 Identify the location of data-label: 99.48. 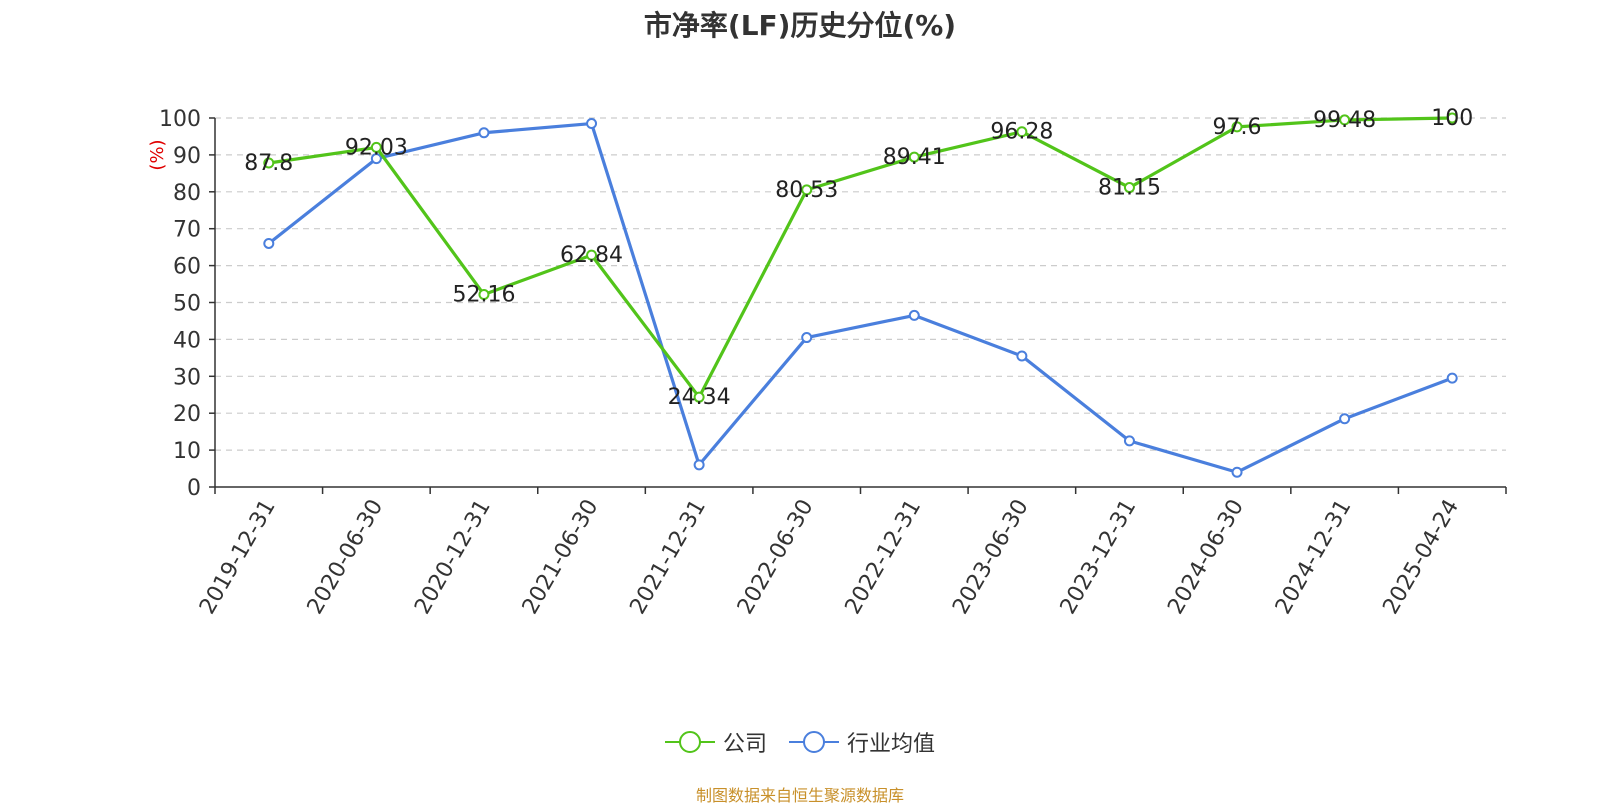
(1344, 120).